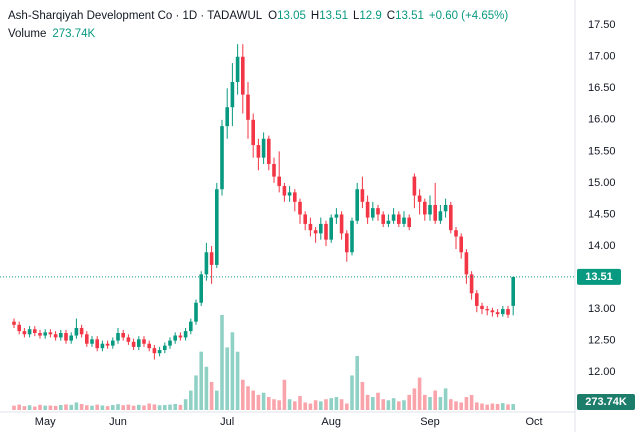 The height and width of the screenshot is (432, 640). Describe the element at coordinates (227, 422) in the screenshot. I see `x-tick-label: Jul` at that location.